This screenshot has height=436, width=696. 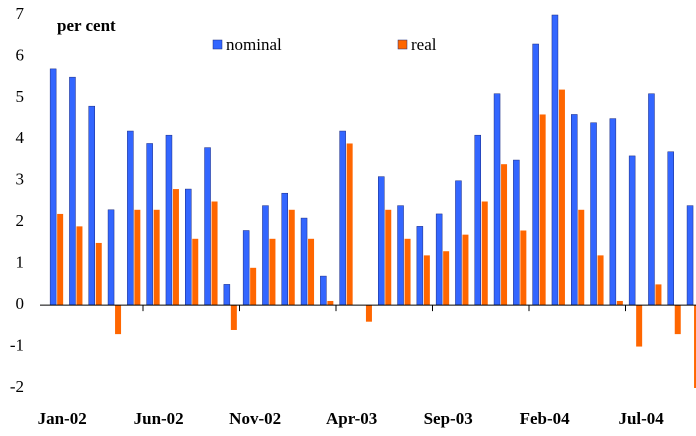 I want to click on y-axis-label: per cent, so click(x=86, y=25).